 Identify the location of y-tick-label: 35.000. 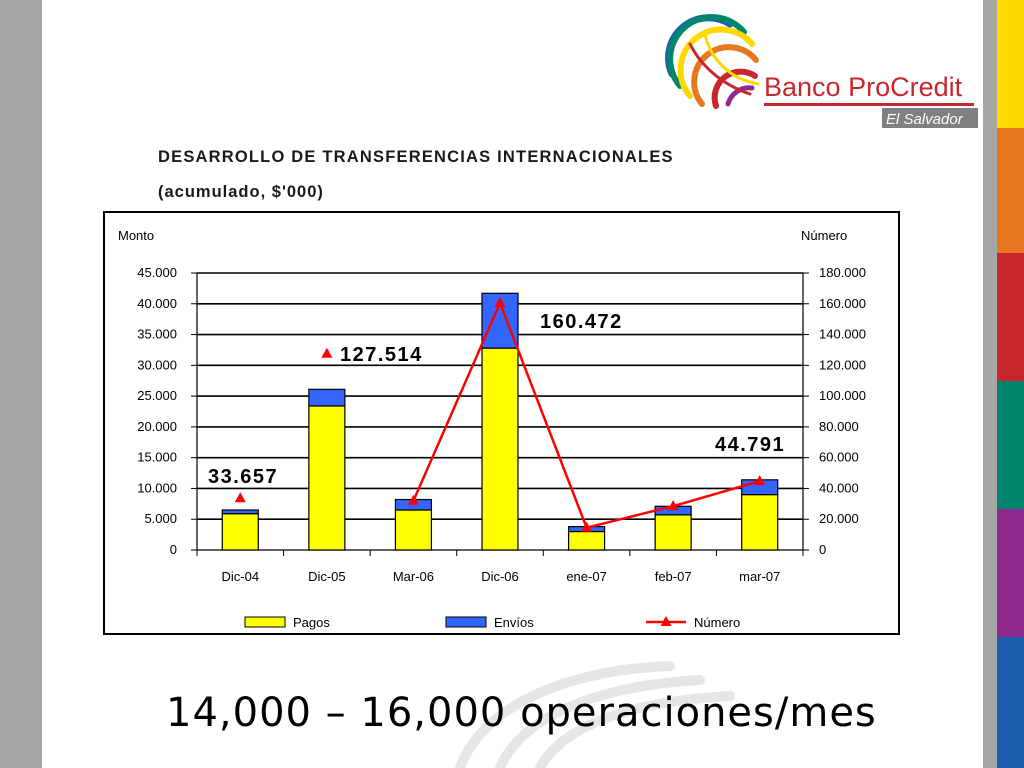
(157, 334).